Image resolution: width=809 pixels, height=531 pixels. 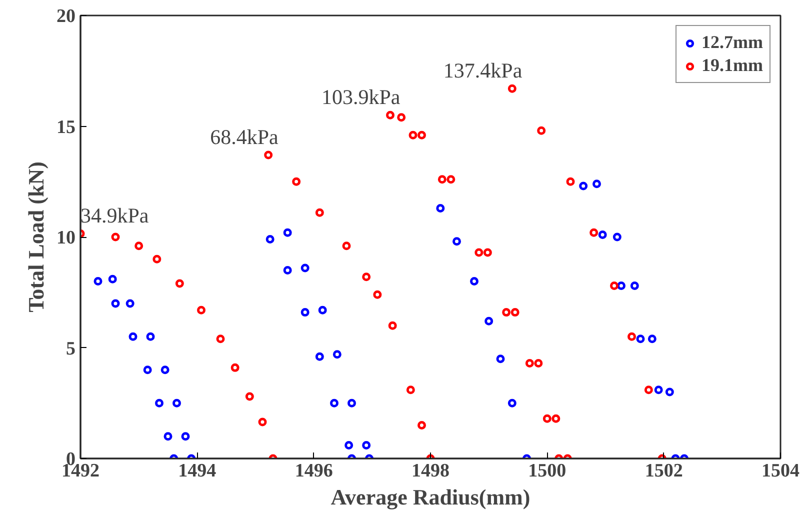 What do you see at coordinates (732, 42) in the screenshot?
I see `legend-label: 12.7mm` at bounding box center [732, 42].